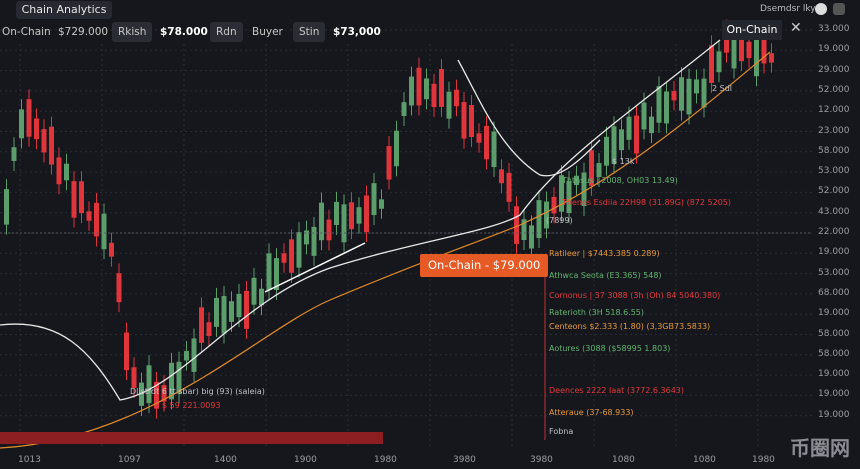 The width and height of the screenshot is (860, 469). Describe the element at coordinates (635, 295) in the screenshot. I see `annotation: Cornonus | 37 3088 (3h (Oh) 84 5040.380)` at that location.